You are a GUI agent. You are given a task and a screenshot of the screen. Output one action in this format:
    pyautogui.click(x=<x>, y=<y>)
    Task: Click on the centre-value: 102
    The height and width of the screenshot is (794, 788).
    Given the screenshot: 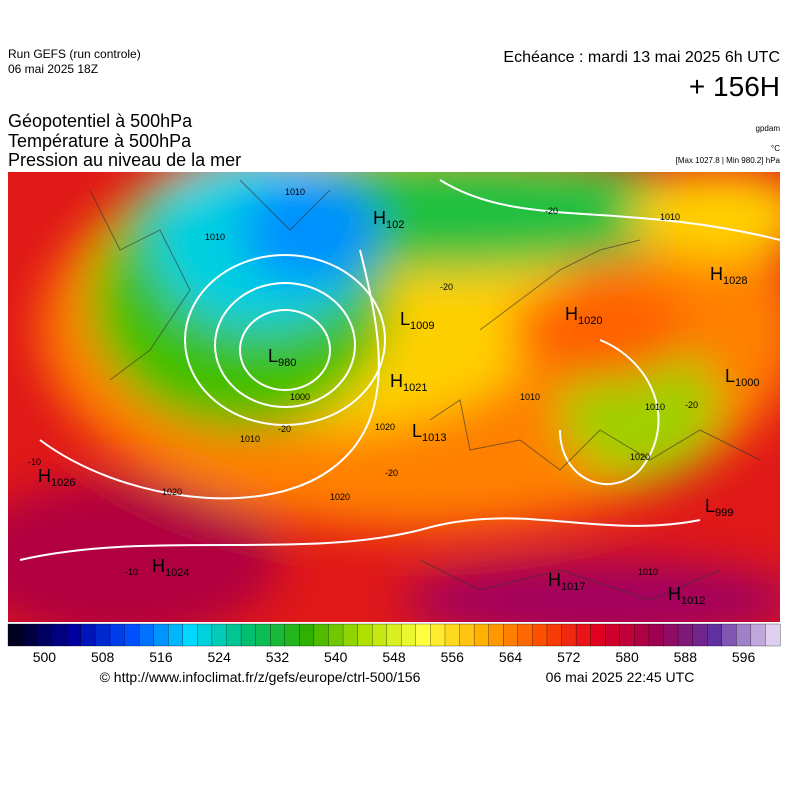 What is the action you would take?
    pyautogui.click(x=395, y=225)
    